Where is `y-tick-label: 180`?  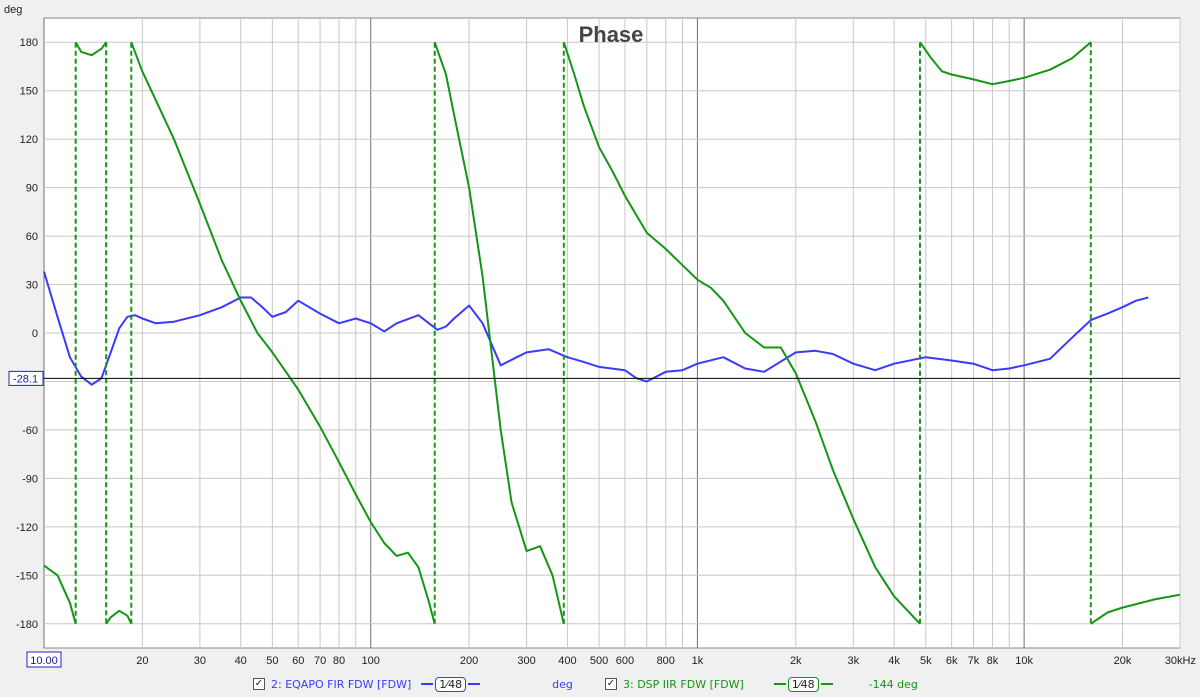 y-tick-label: 180 is located at coordinates (29, 43).